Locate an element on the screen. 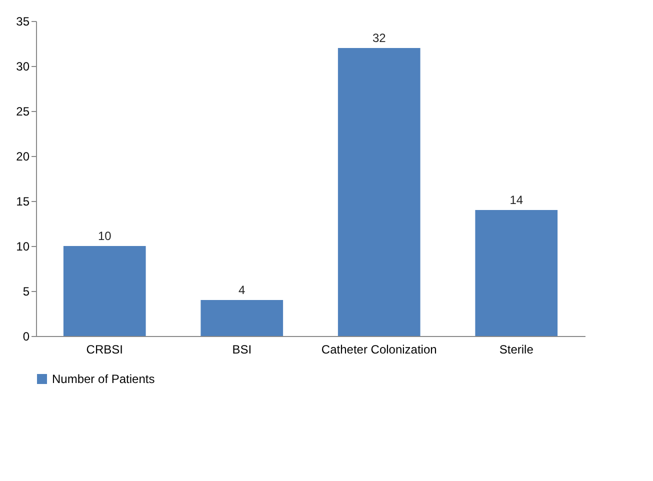 This screenshot has width=653, height=481. data-label: 10 is located at coordinates (105, 236).